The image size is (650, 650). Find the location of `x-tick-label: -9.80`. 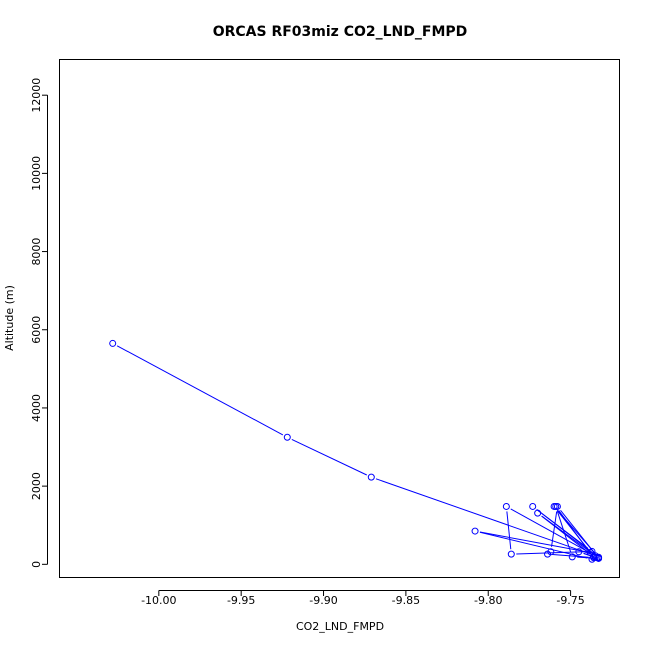

x-tick-label: -9.80 is located at coordinates (488, 600).